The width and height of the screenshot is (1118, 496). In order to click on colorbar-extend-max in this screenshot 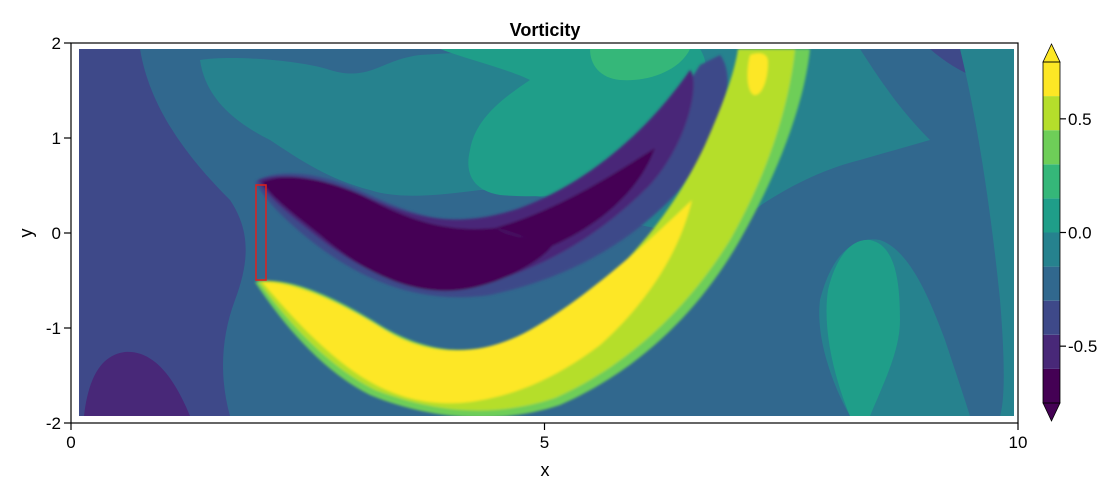, I will do `click(1051, 53)`.